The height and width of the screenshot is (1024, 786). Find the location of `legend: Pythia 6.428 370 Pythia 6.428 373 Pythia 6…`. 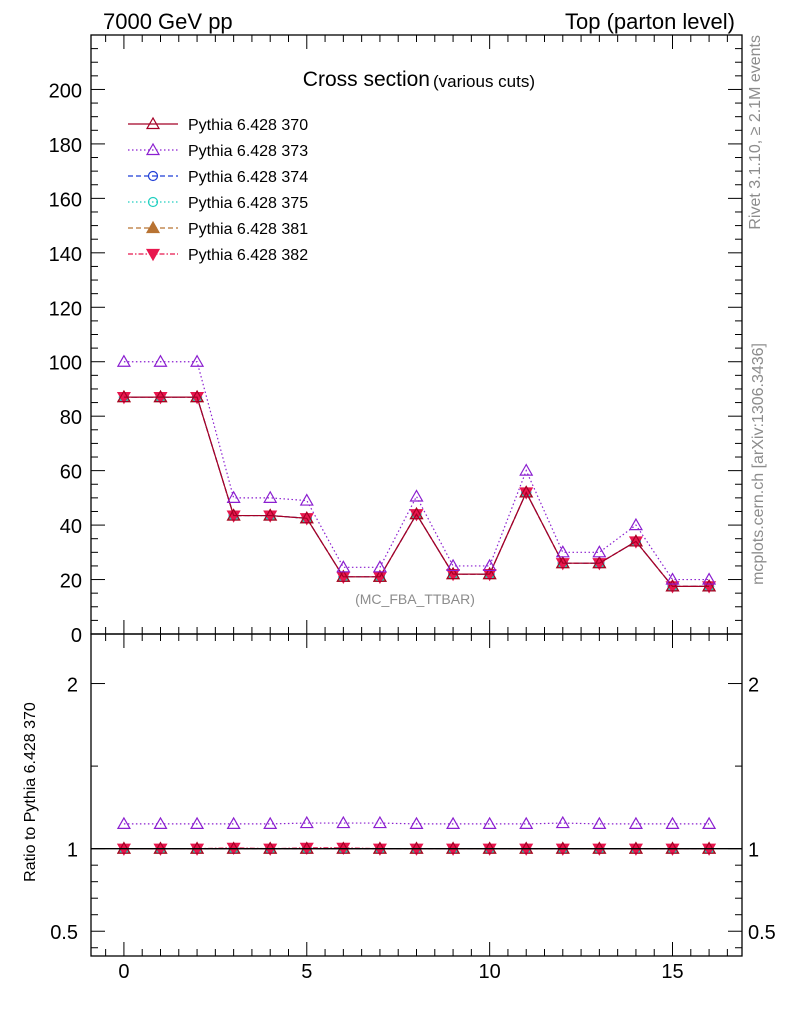

legend: Pythia 6.428 370 Pythia 6.428 373 Pythia 6… is located at coordinates (218, 190).